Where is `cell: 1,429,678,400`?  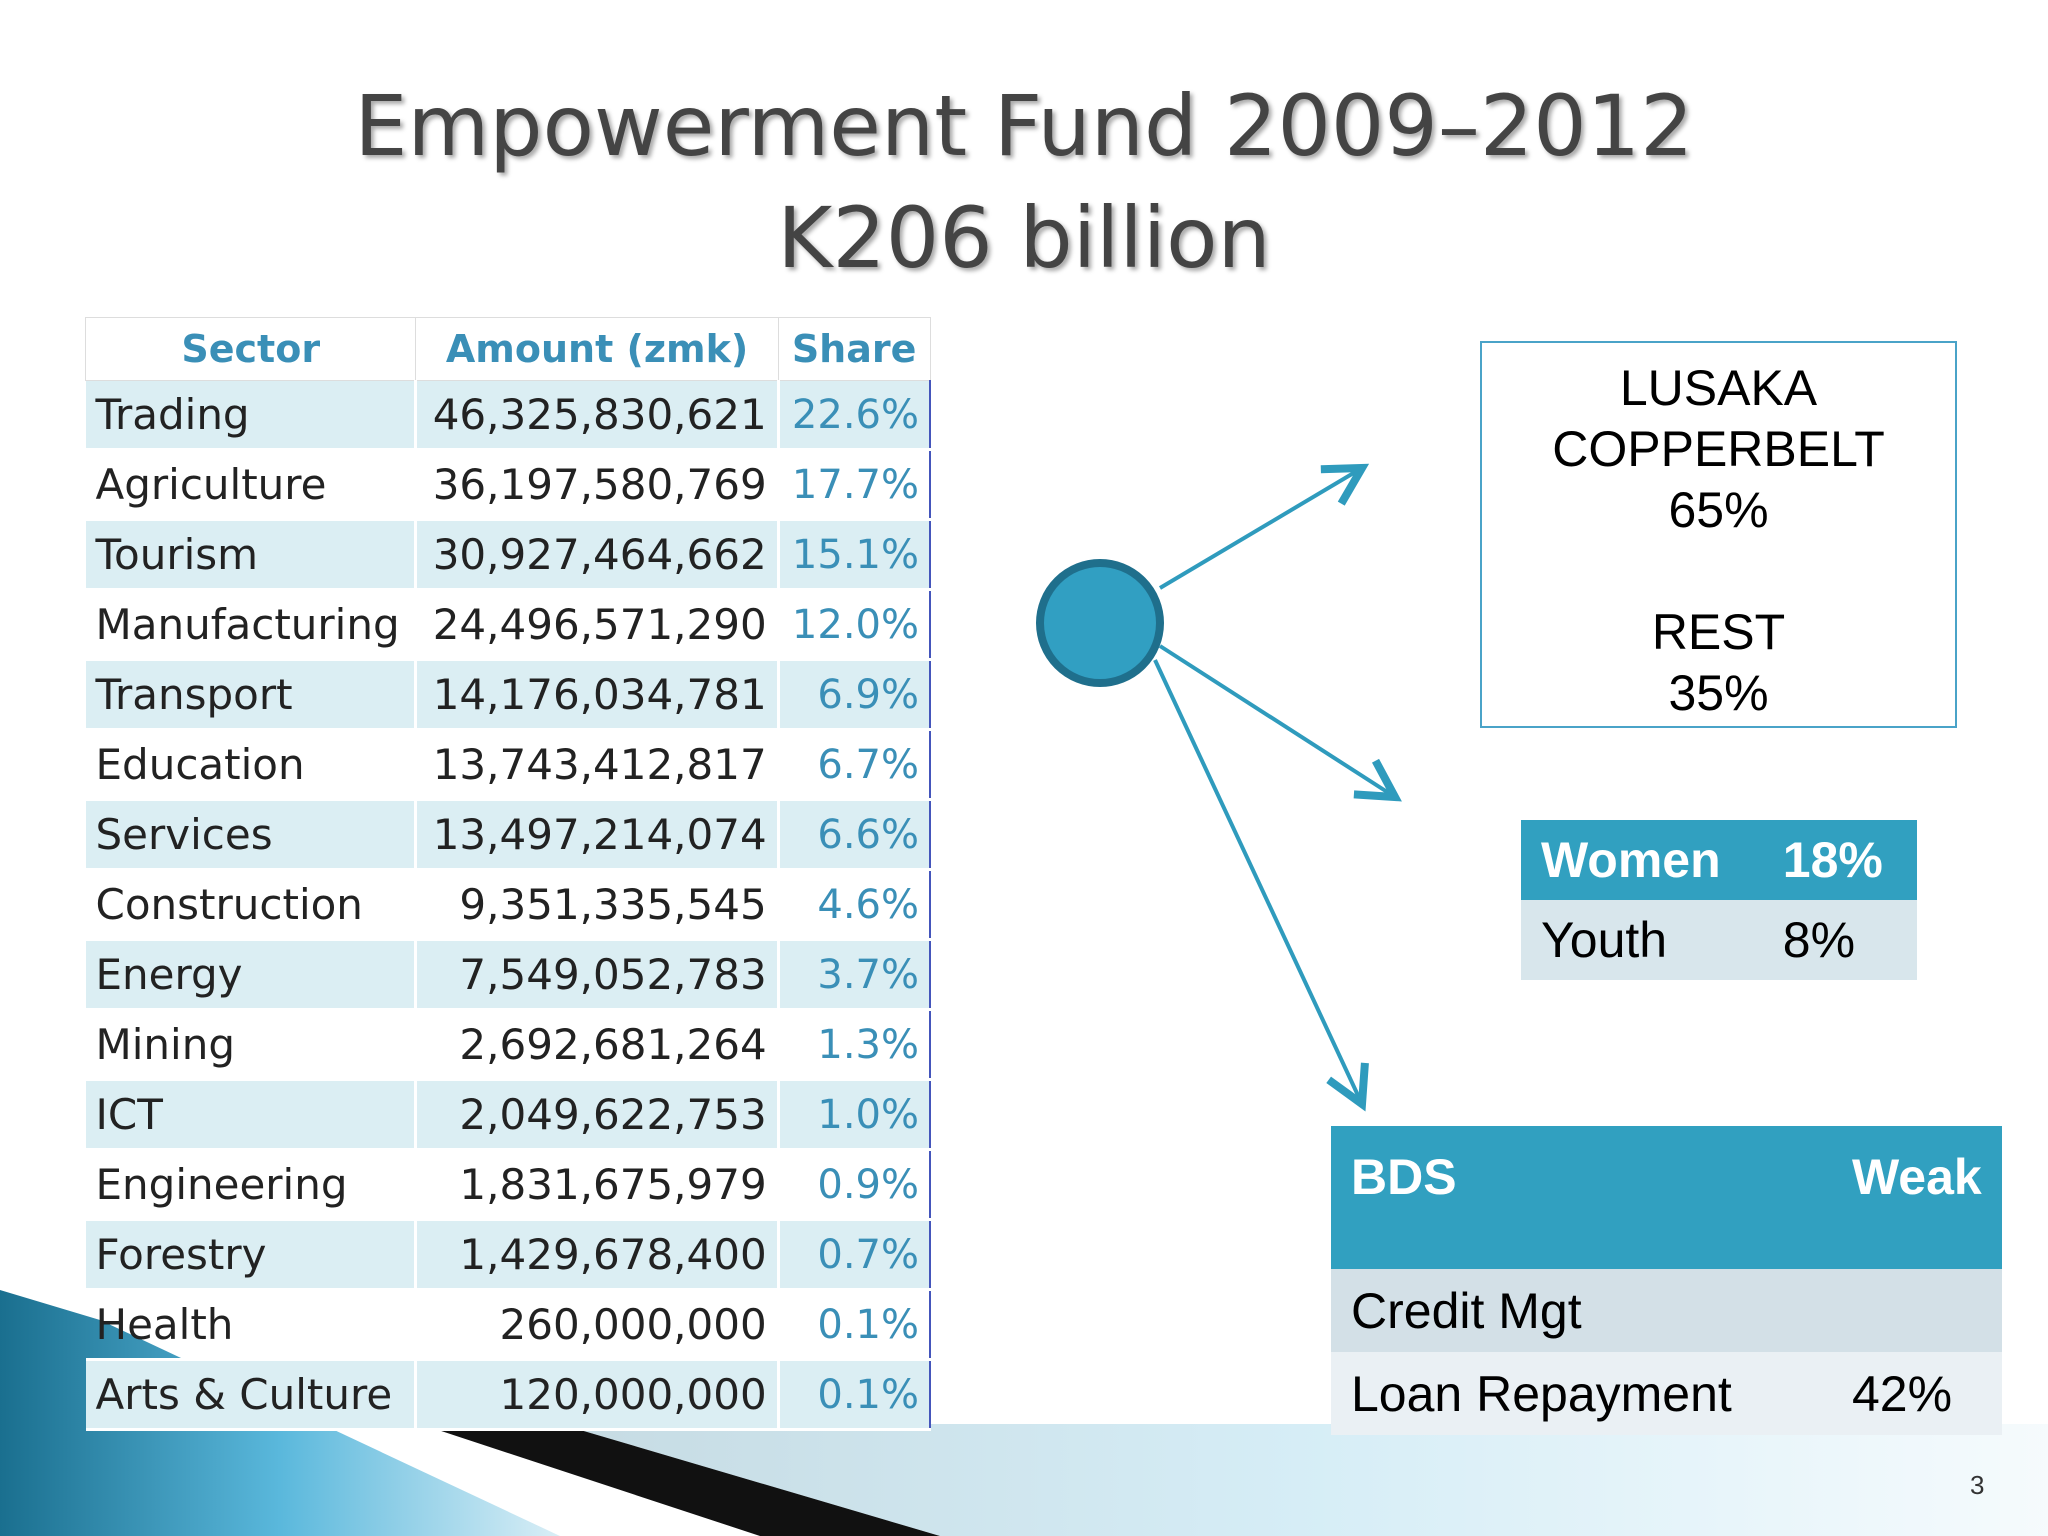 cell: 1,429,678,400 is located at coordinates (597, 1255).